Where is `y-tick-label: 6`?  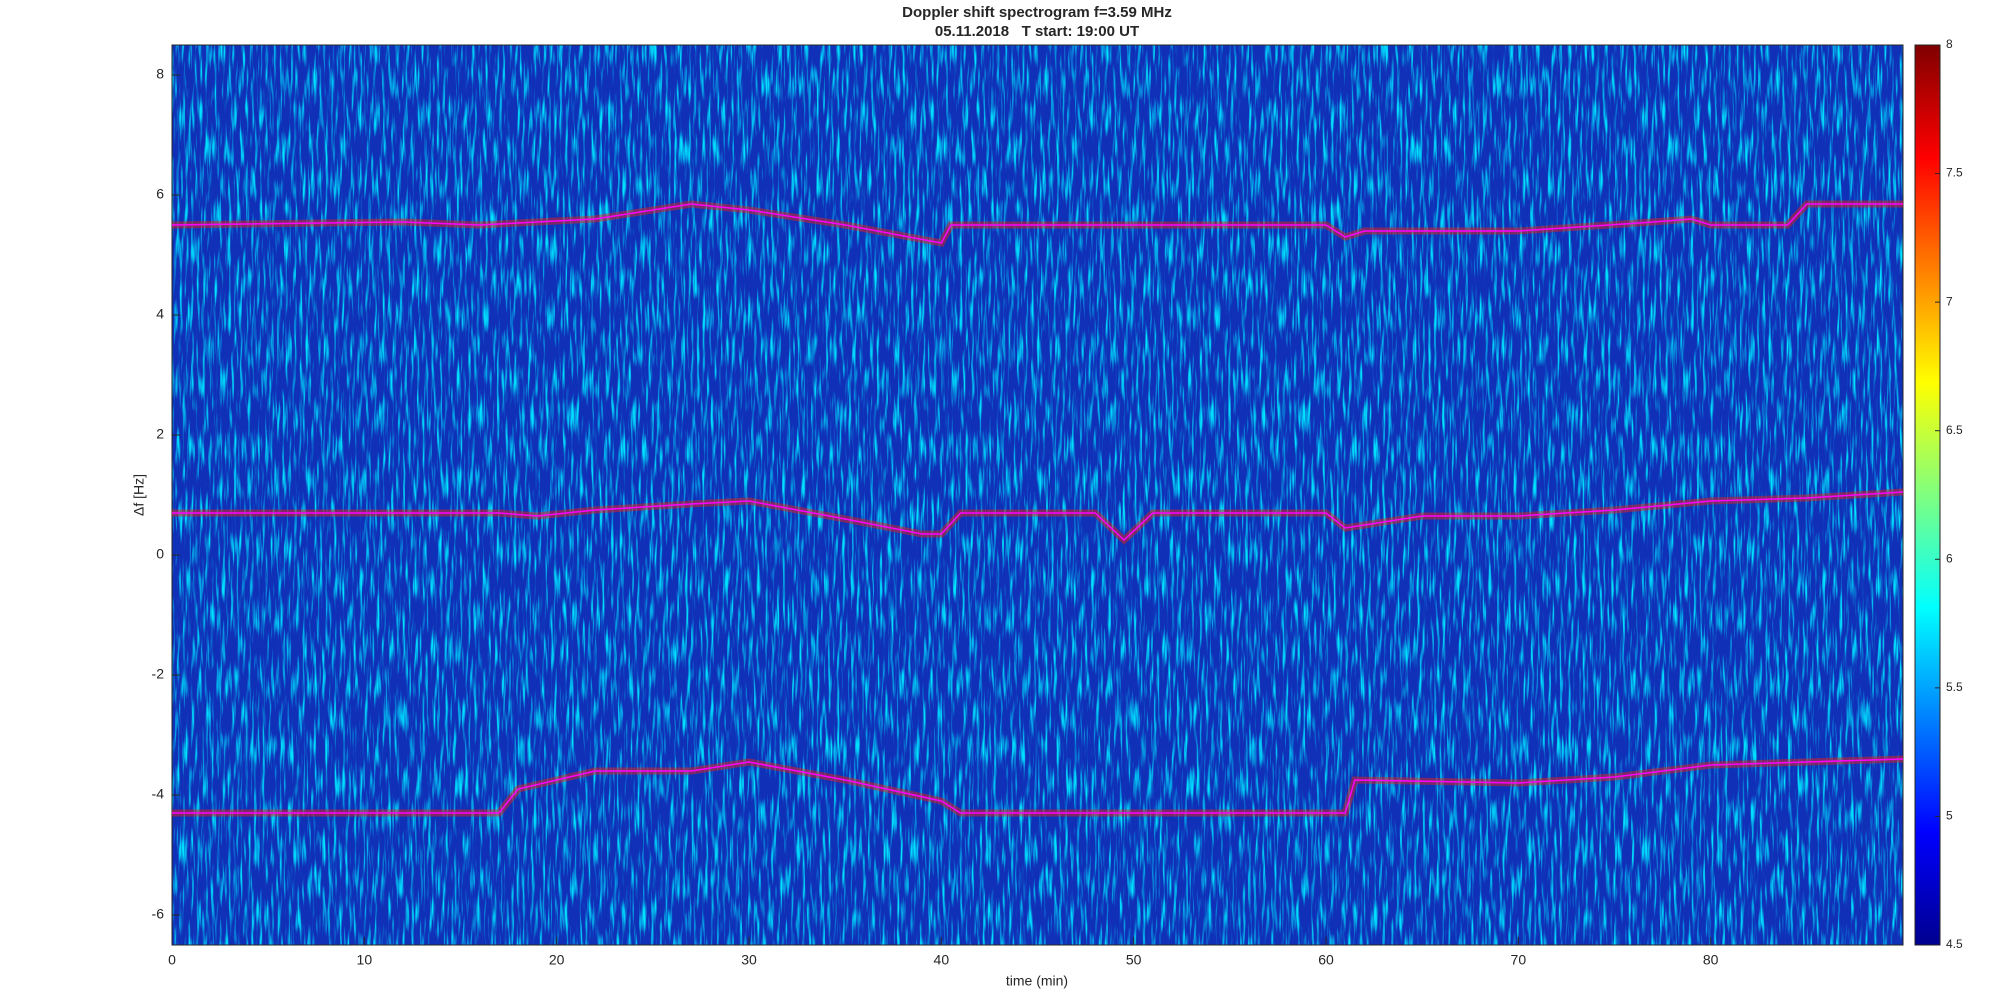 y-tick-label: 6 is located at coordinates (160, 194).